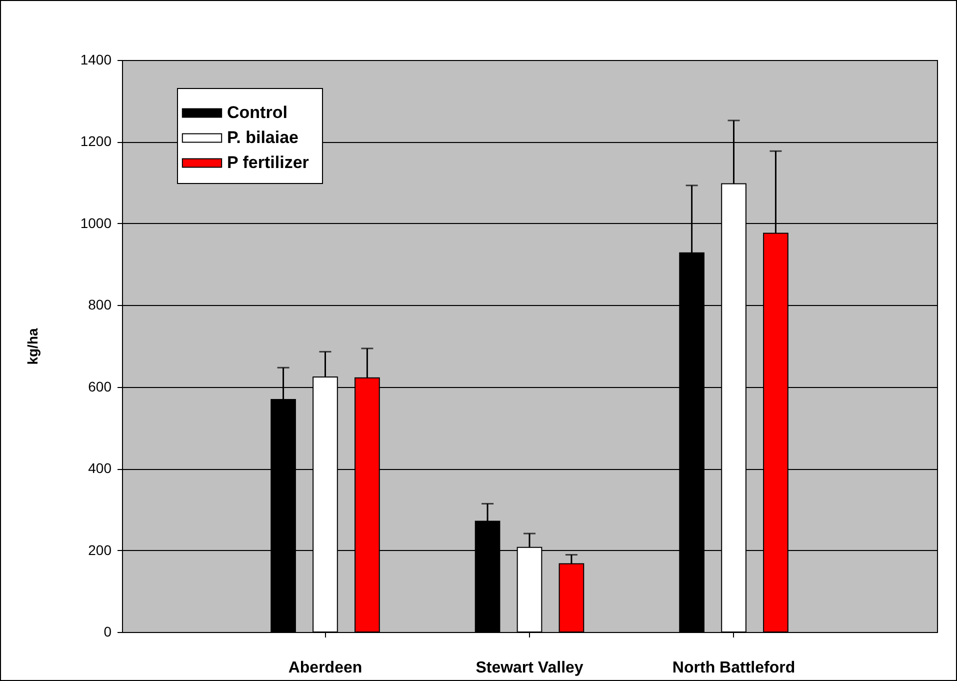  What do you see at coordinates (263, 137) in the screenshot?
I see `legend-label: P. bilaiae` at bounding box center [263, 137].